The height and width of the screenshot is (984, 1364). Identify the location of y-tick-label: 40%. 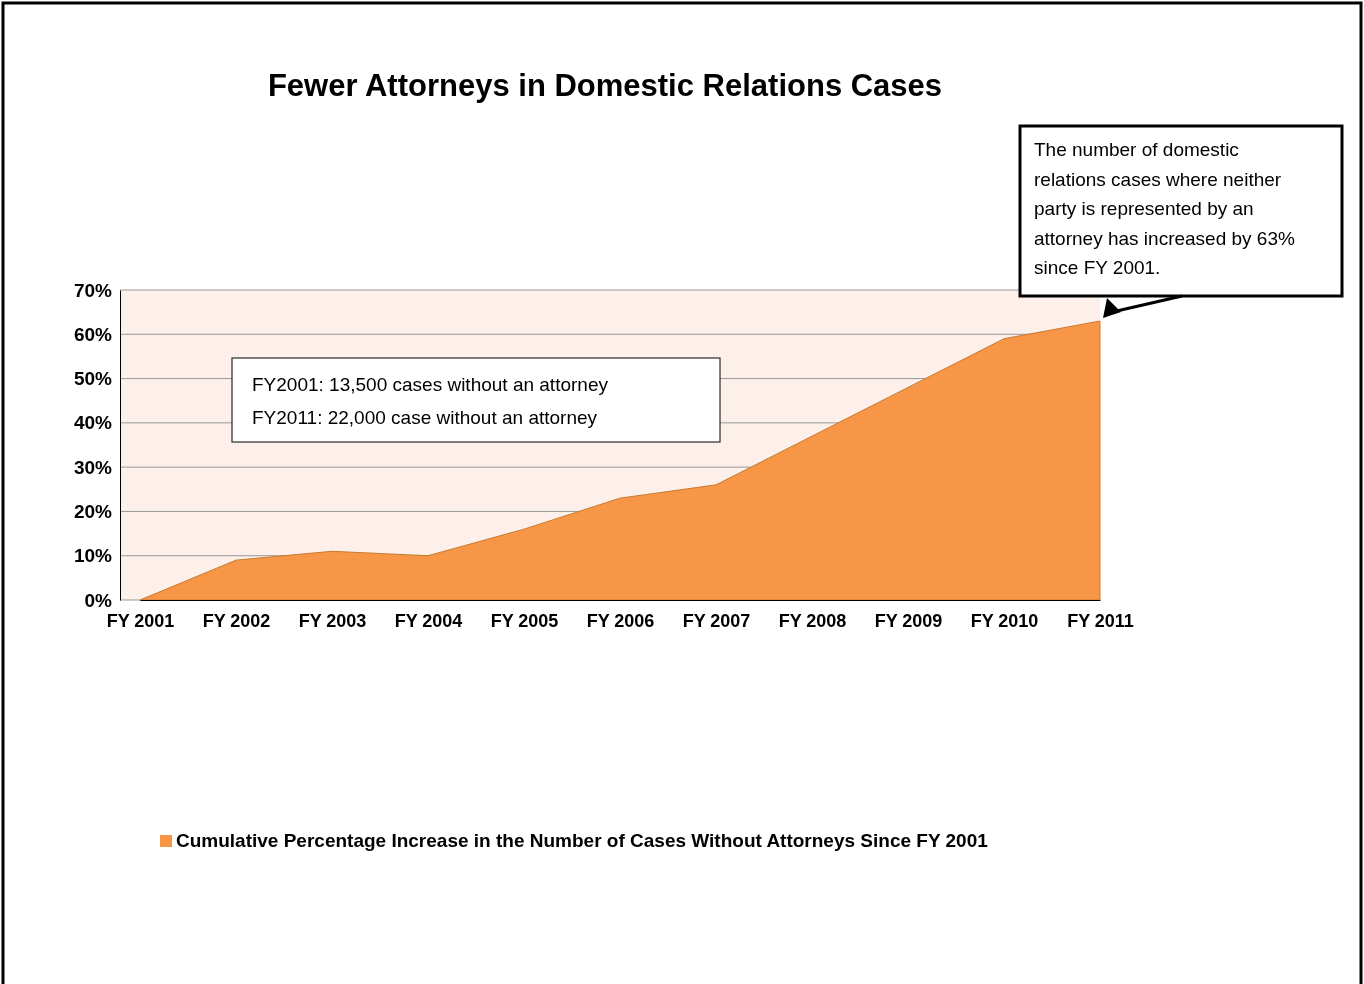
(93, 423).